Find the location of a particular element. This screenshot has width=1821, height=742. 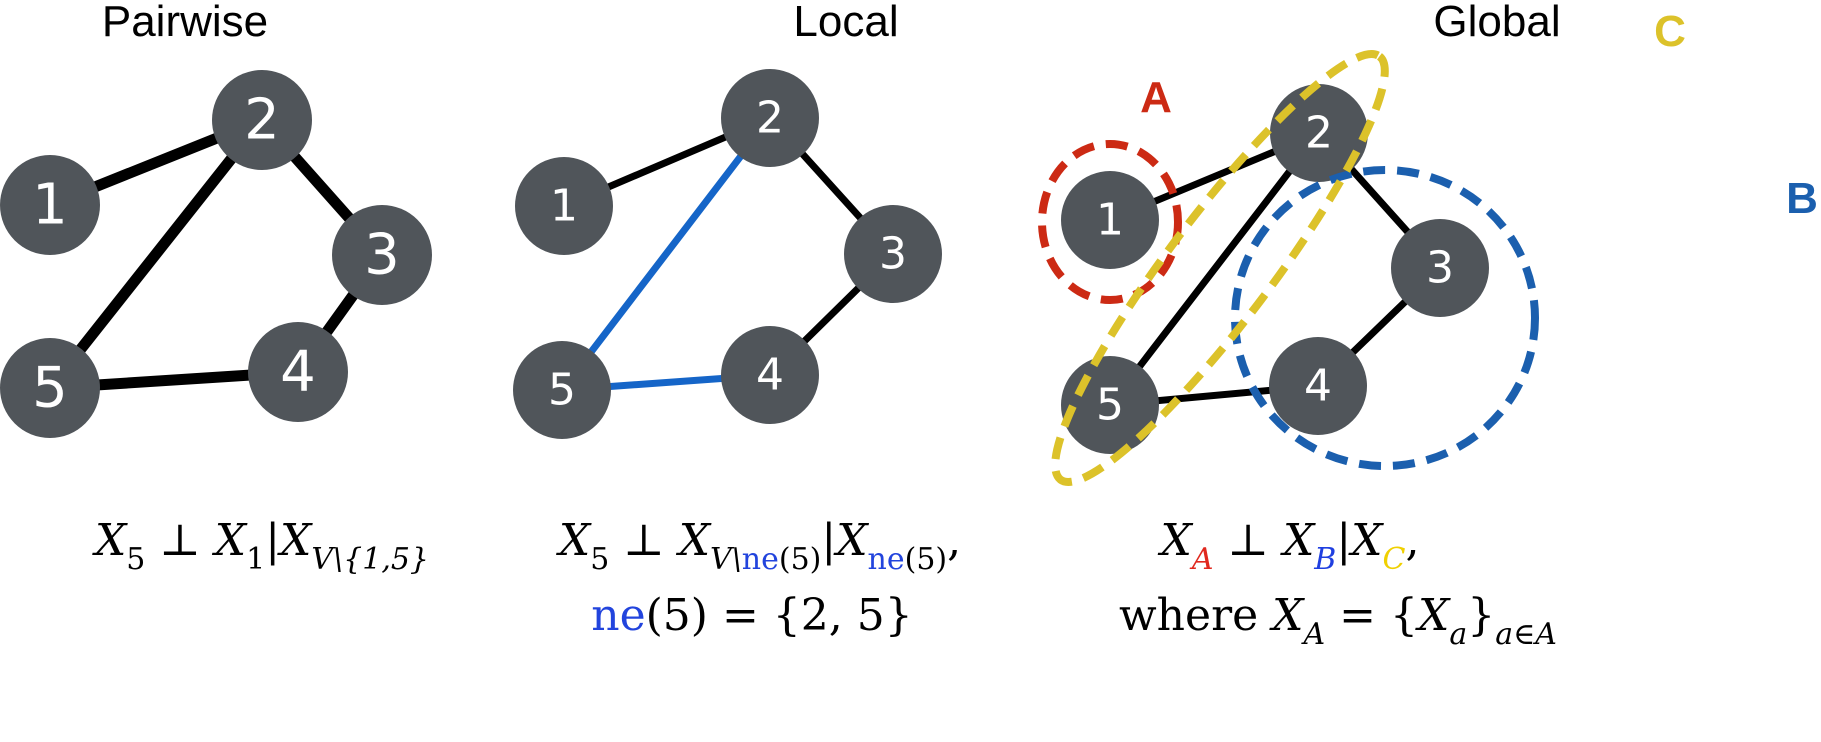

set-b-boundary is located at coordinates (1385, 318).